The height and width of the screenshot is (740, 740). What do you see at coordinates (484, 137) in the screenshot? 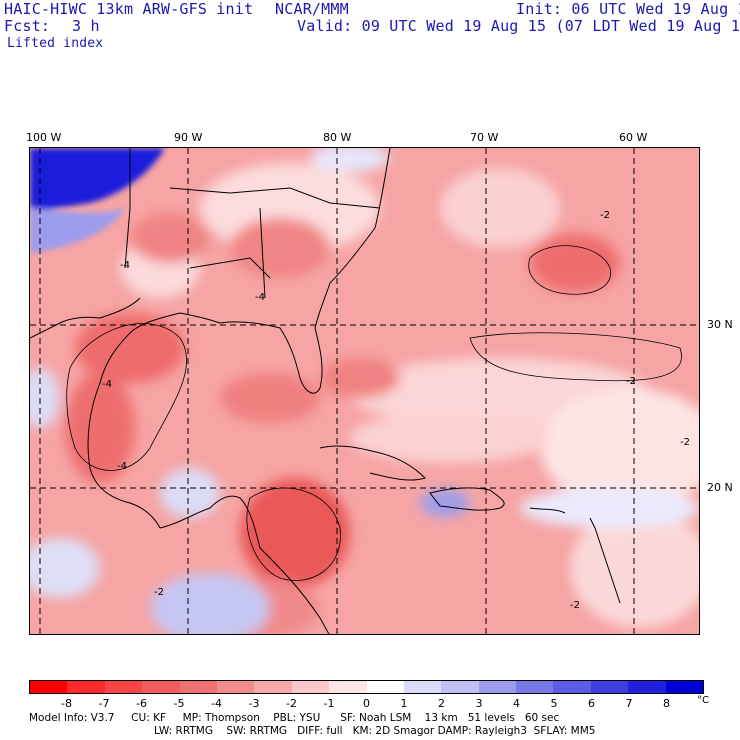
I see `lon-label-70w: 70 W` at bounding box center [484, 137].